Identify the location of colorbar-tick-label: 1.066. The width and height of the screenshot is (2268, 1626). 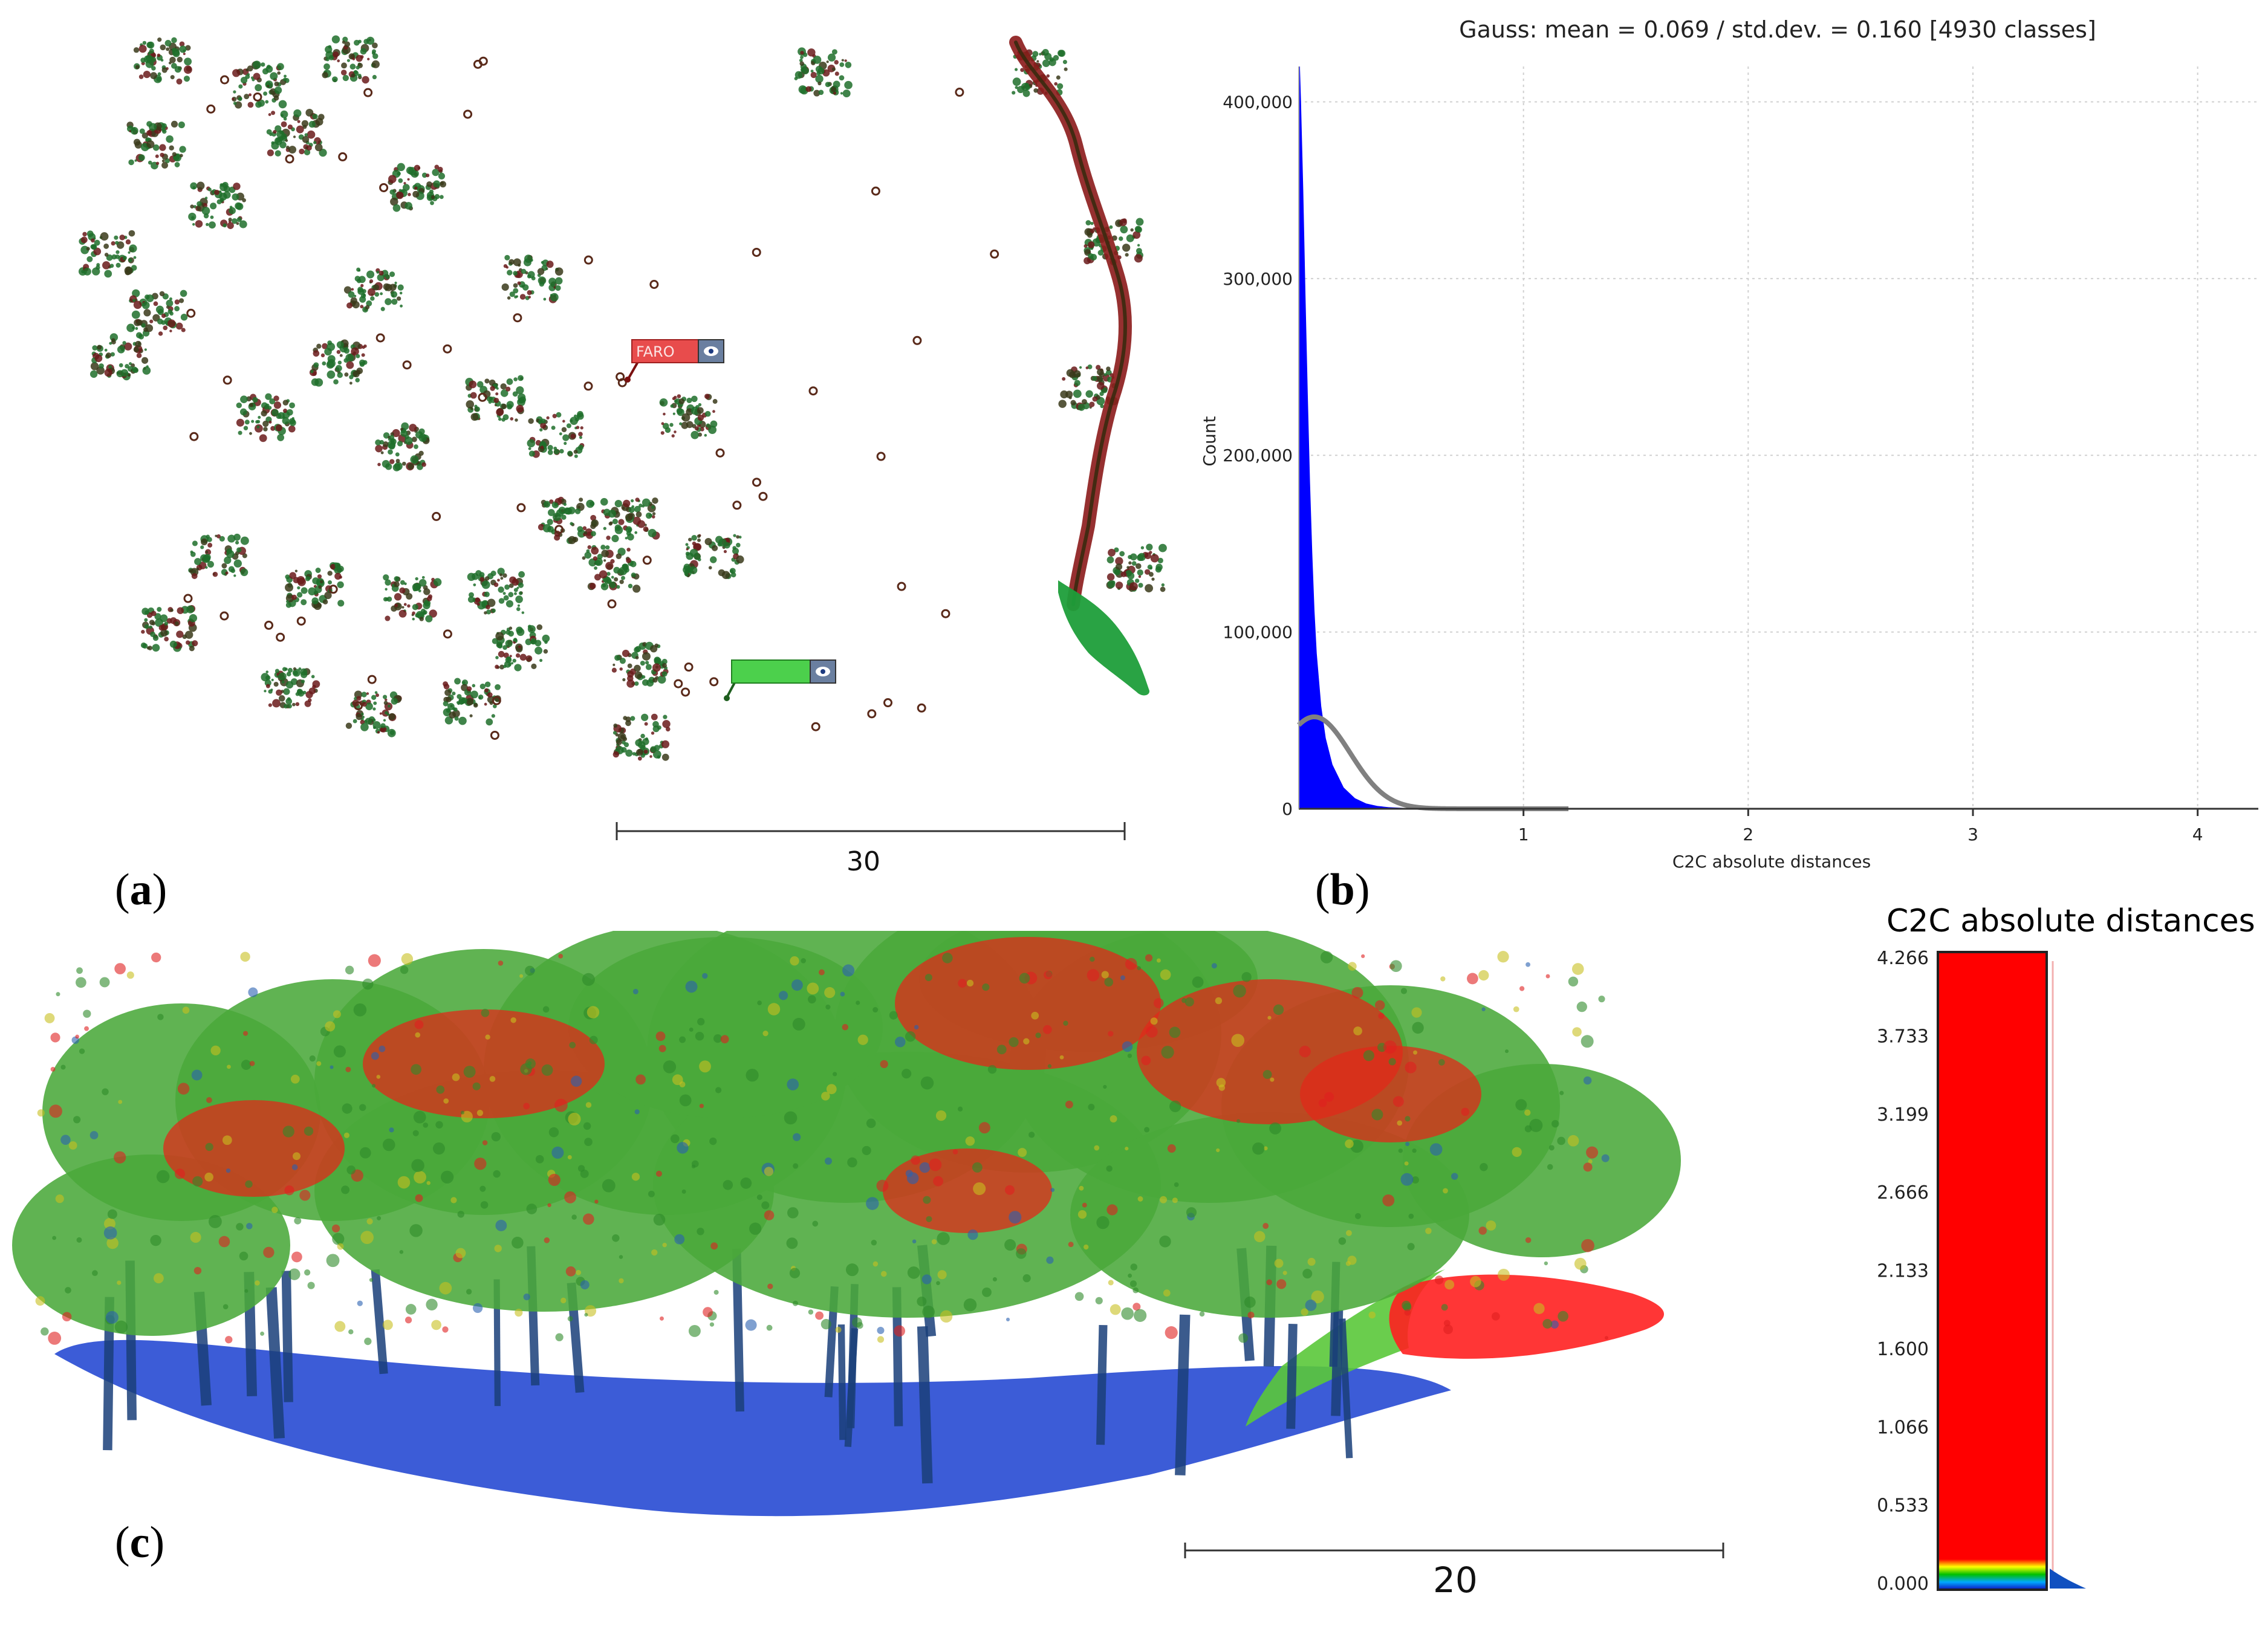
(1903, 1428).